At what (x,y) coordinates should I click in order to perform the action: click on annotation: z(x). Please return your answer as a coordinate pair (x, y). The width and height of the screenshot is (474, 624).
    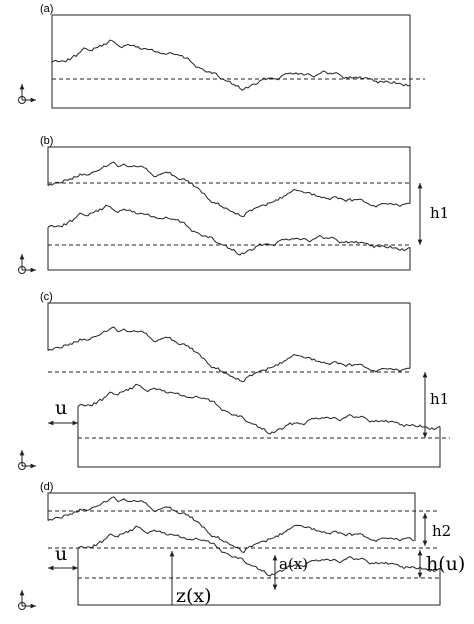
    Looking at the image, I should click on (194, 596).